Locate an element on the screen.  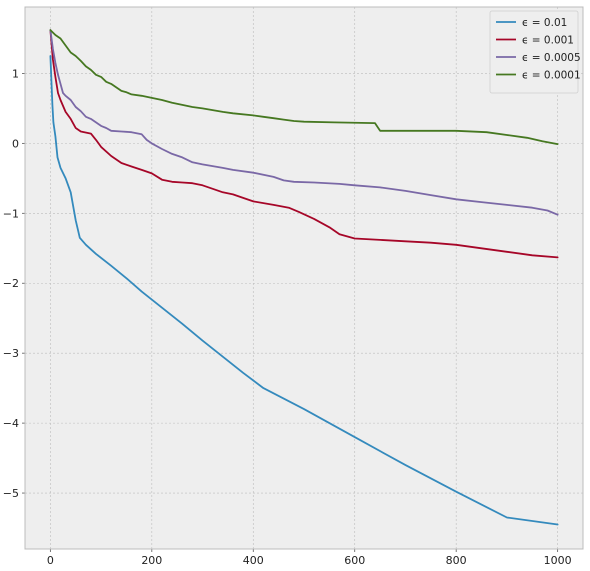
y-tick-label: −4 is located at coordinates (11, 423).